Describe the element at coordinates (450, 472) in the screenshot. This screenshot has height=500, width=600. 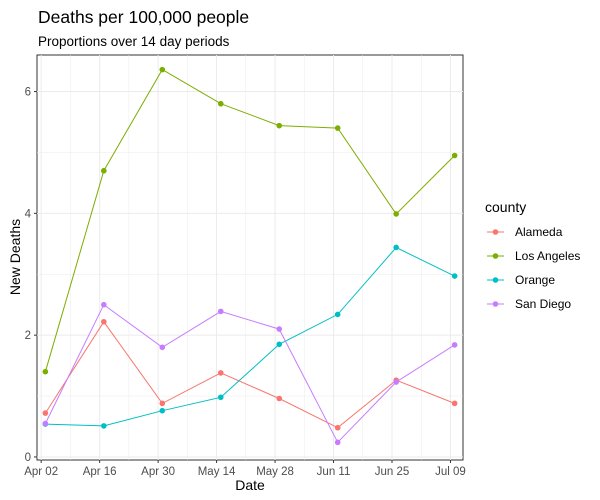
I see `x-tick-label: Jul 09` at that location.